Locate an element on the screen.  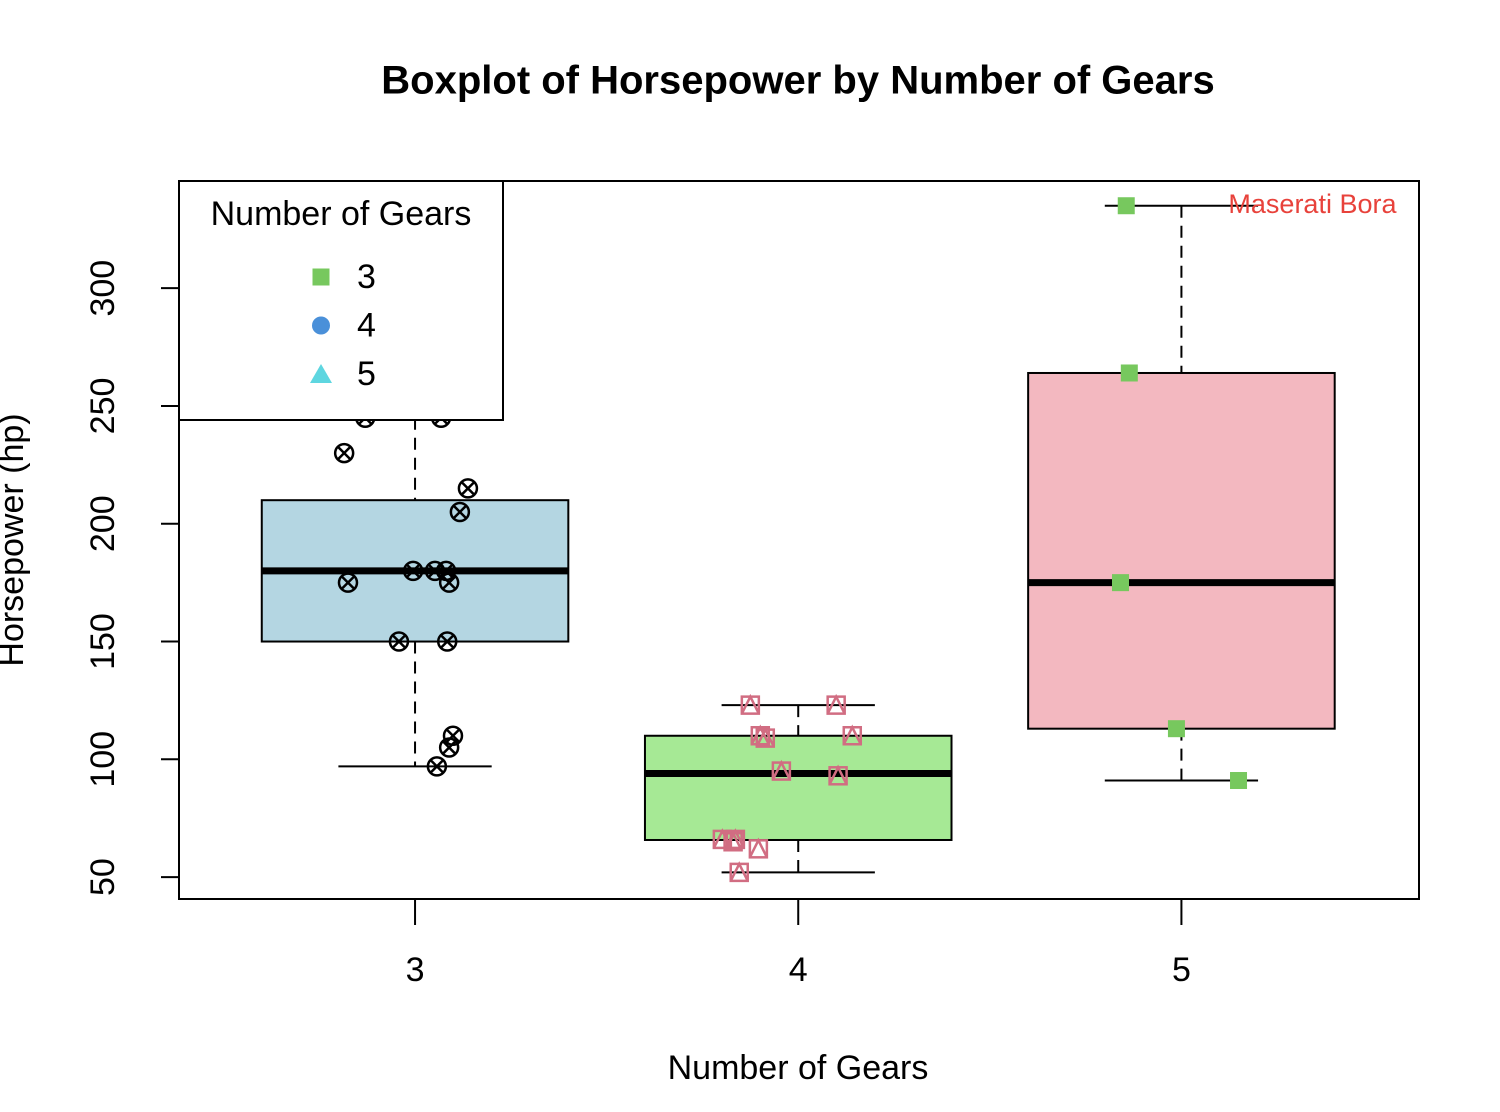
y-tick-label: 50 is located at coordinates (103, 877).